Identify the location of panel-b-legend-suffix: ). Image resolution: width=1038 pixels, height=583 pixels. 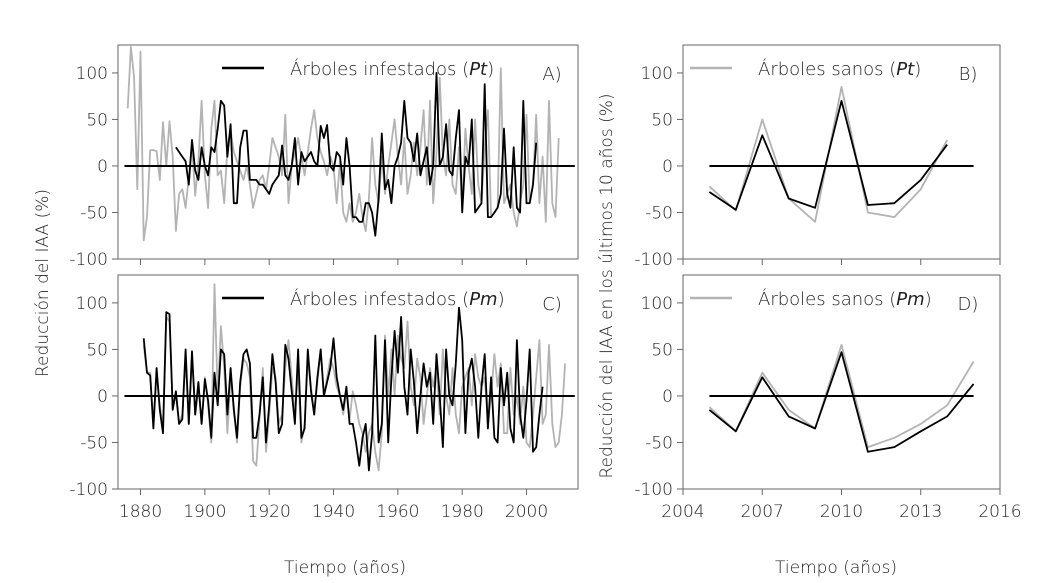
(917, 69).